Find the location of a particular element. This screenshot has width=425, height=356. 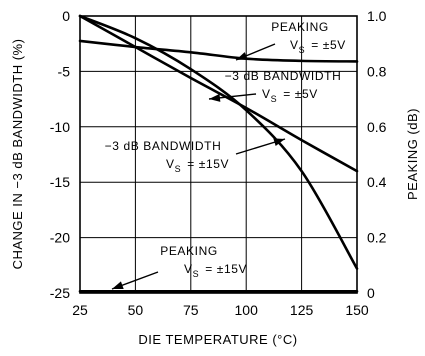

right-y-tick-label: 0.6 is located at coordinates (377, 127).